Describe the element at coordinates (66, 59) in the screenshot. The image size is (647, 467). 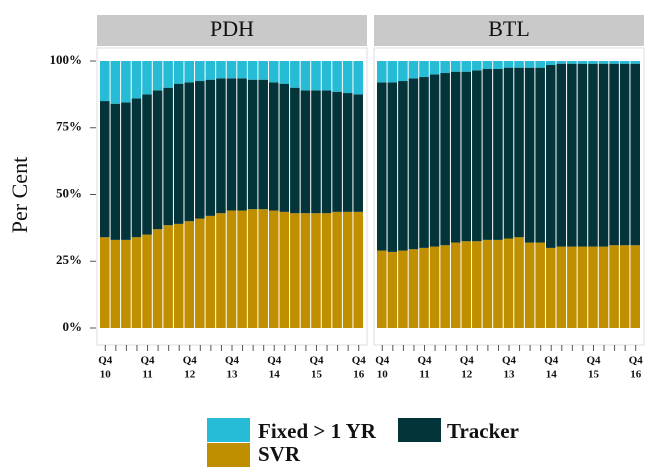
I see `y-tick-label: 100%` at that location.